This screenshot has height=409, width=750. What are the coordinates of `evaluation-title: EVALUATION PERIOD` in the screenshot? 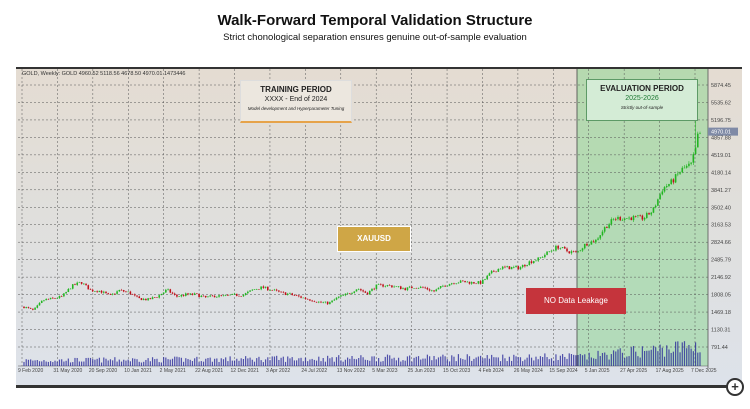 It's located at (642, 88).